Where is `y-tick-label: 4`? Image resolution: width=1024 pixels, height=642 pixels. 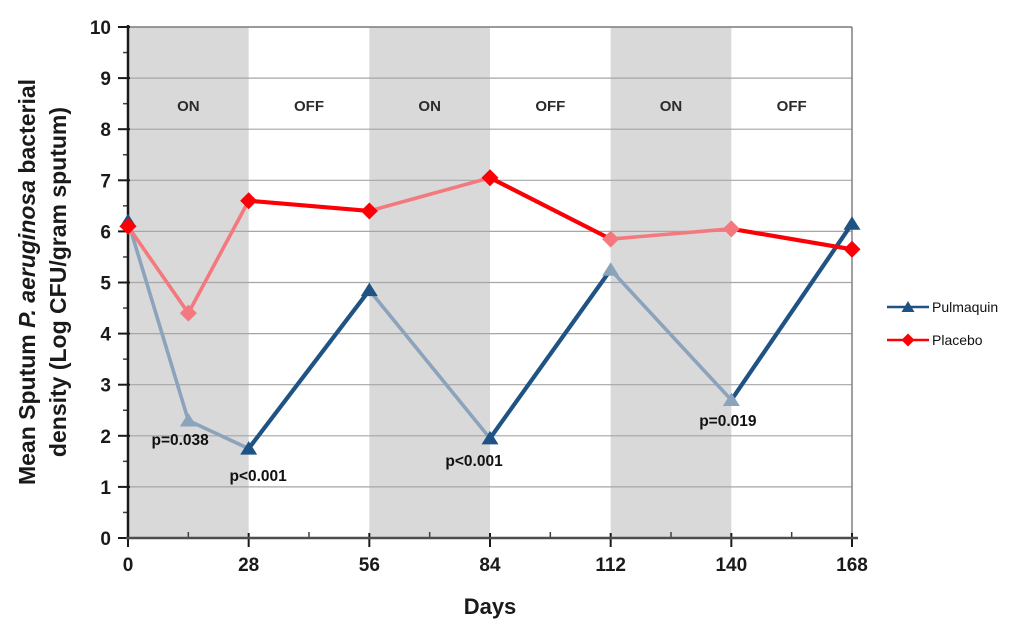 y-tick-label: 4 is located at coordinates (105, 335).